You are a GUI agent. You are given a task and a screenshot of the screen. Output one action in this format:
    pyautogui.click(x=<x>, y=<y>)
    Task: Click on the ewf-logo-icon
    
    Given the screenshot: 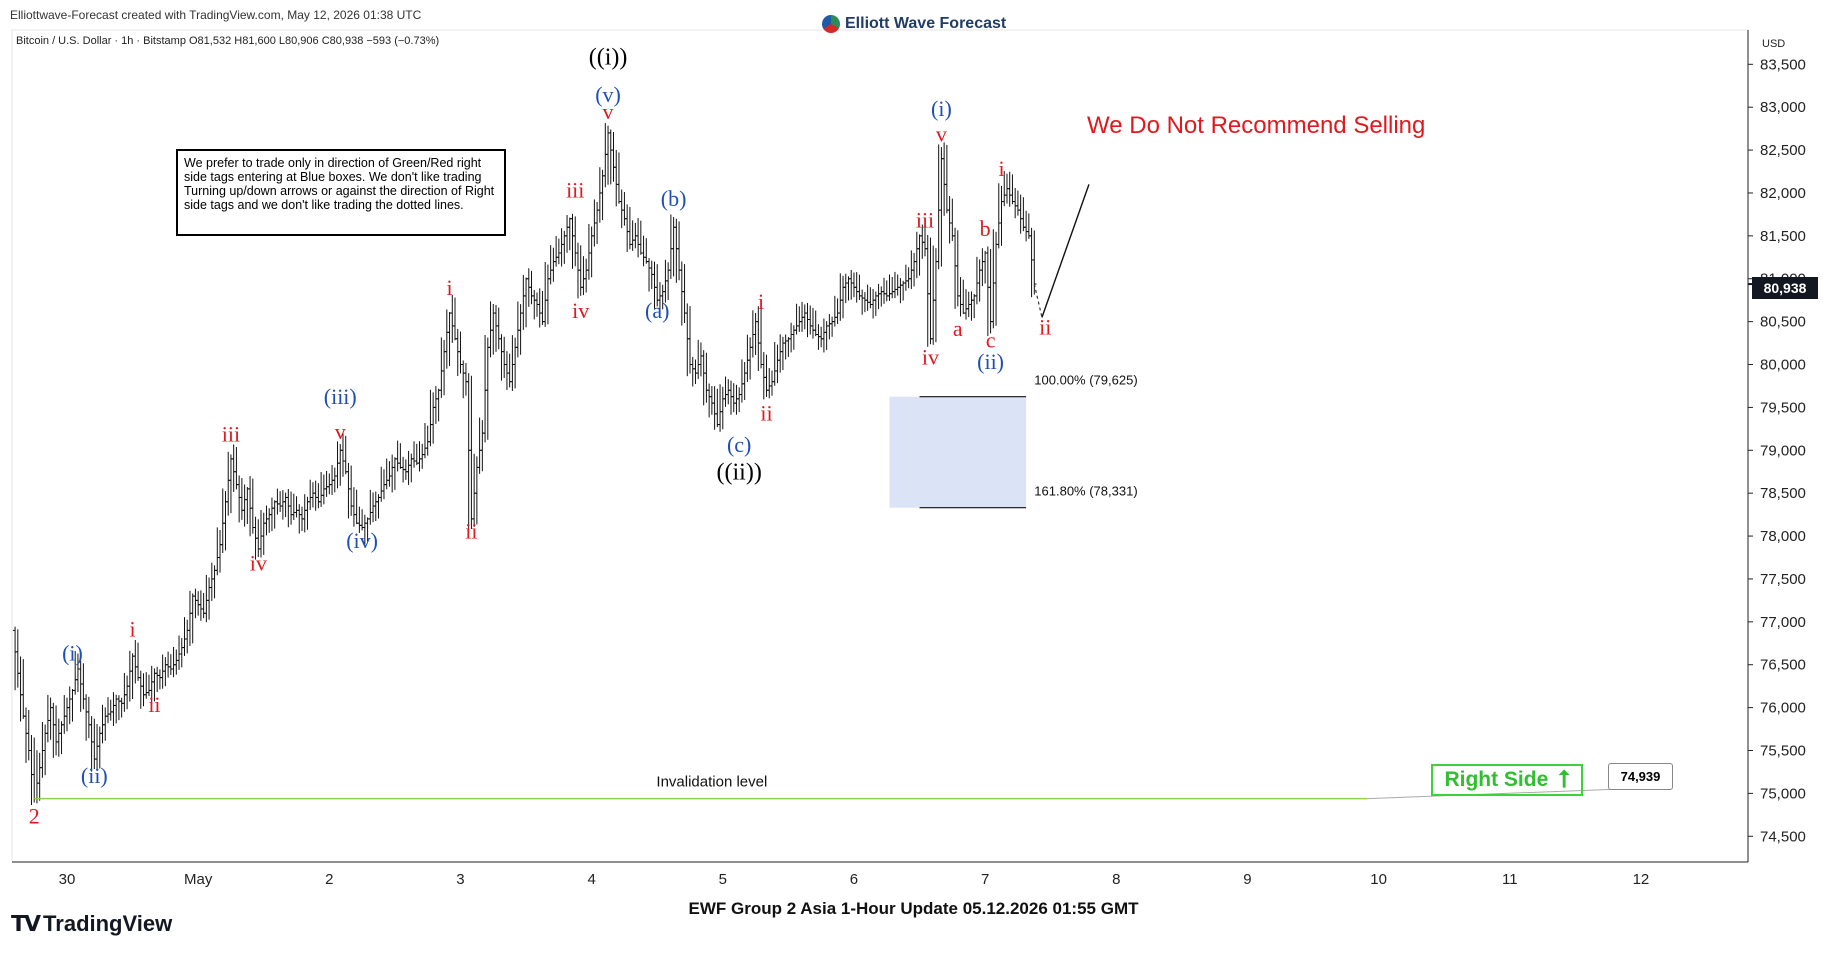 What is the action you would take?
    pyautogui.click(x=831, y=24)
    